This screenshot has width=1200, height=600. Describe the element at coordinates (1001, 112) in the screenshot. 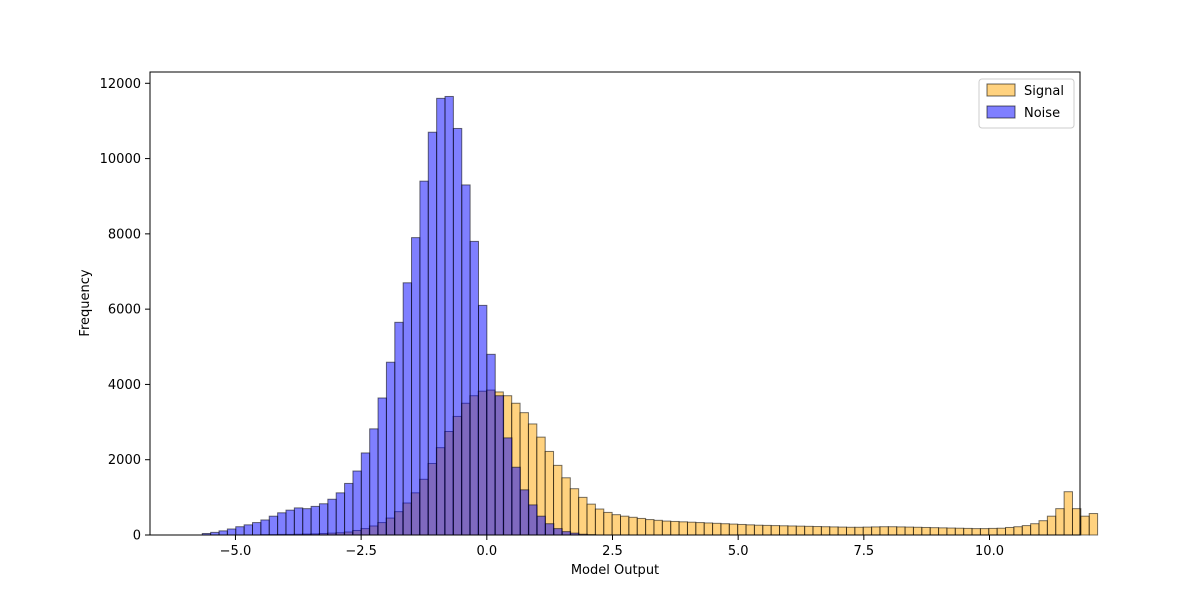

I see `legend-swatch-noise` at that location.